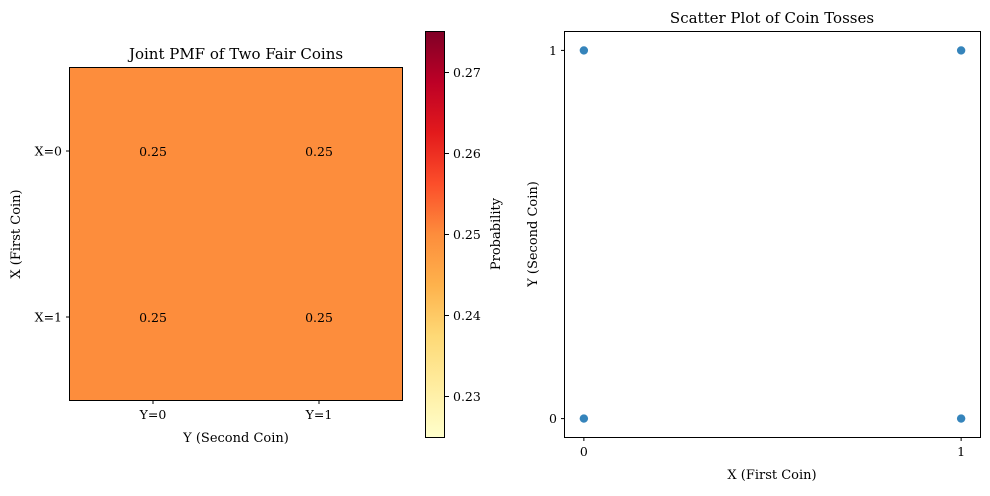 This screenshot has width=990, height=496. I want to click on colorbar-tick-label: 0.23, so click(467, 396).